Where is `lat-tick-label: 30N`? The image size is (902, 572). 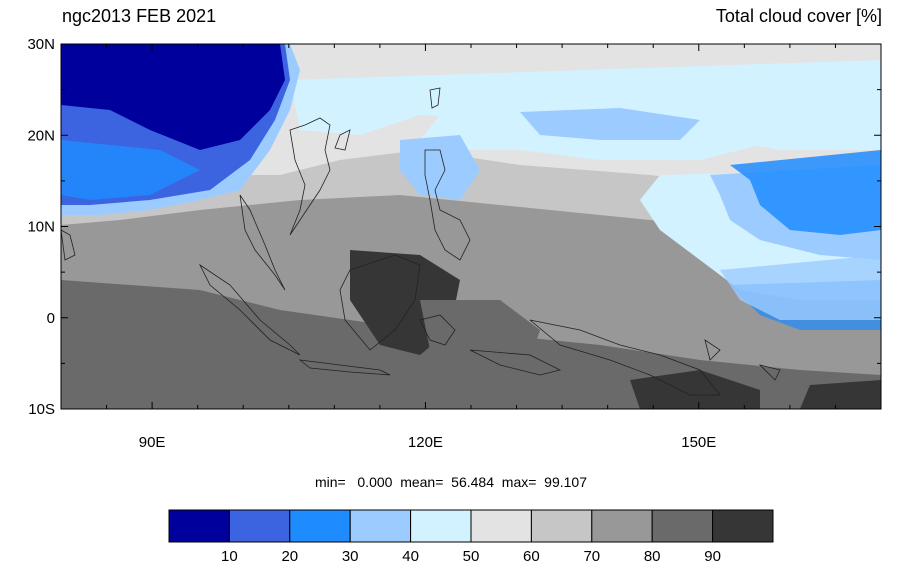
lat-tick-label: 30N is located at coordinates (41, 44).